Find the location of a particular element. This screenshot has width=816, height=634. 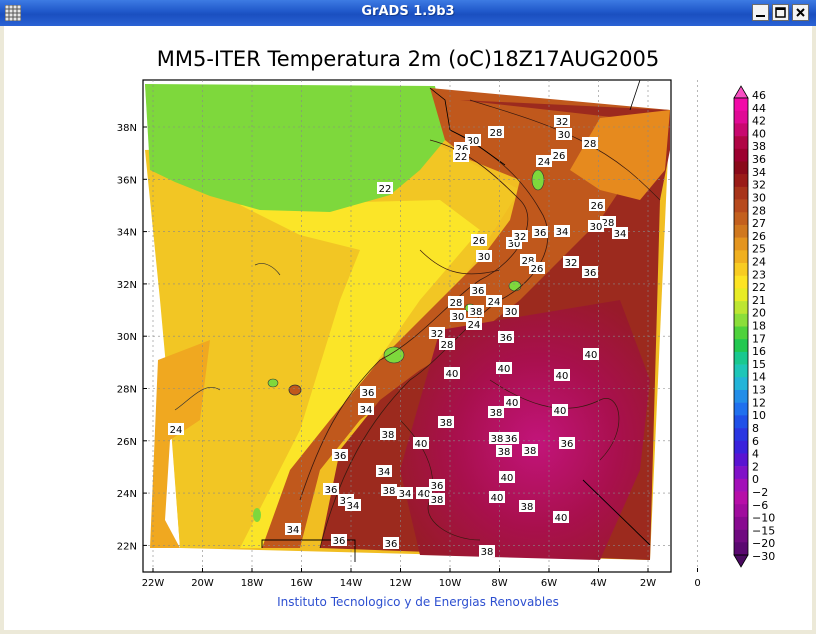

colorbar-label: 34 is located at coordinates (759, 172).